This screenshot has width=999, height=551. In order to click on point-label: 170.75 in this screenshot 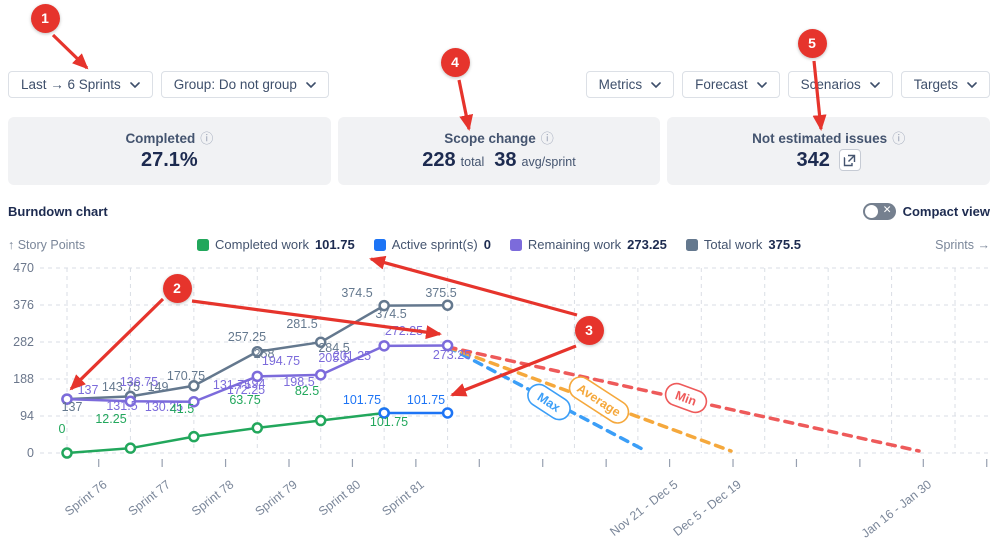, I will do `click(186, 376)`.